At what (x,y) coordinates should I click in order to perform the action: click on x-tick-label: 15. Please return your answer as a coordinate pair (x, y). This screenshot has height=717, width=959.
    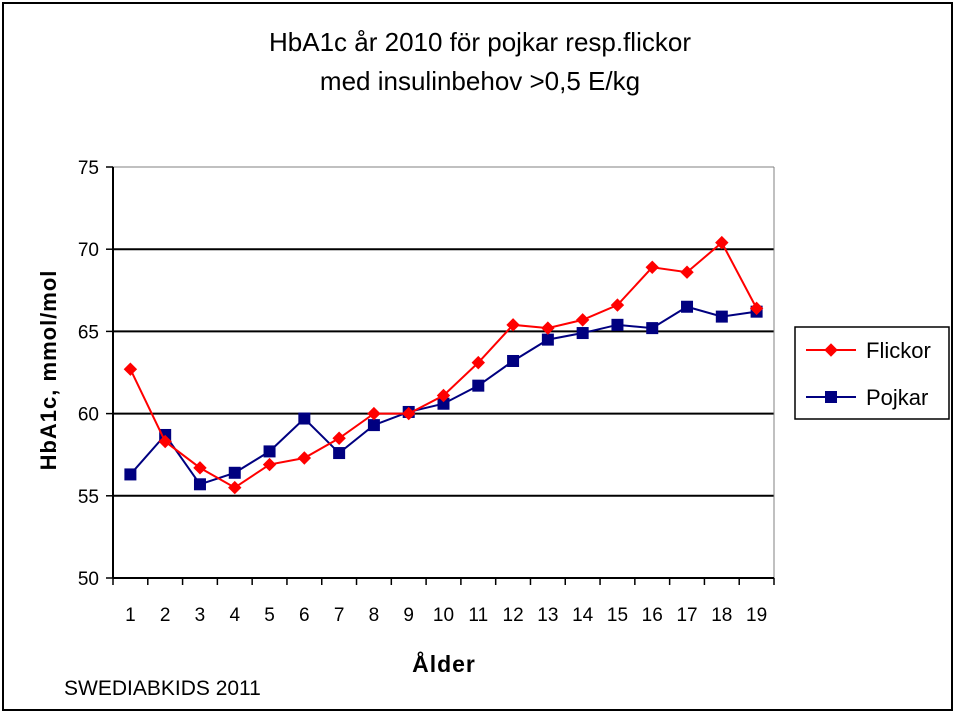
    Looking at the image, I should click on (617, 615).